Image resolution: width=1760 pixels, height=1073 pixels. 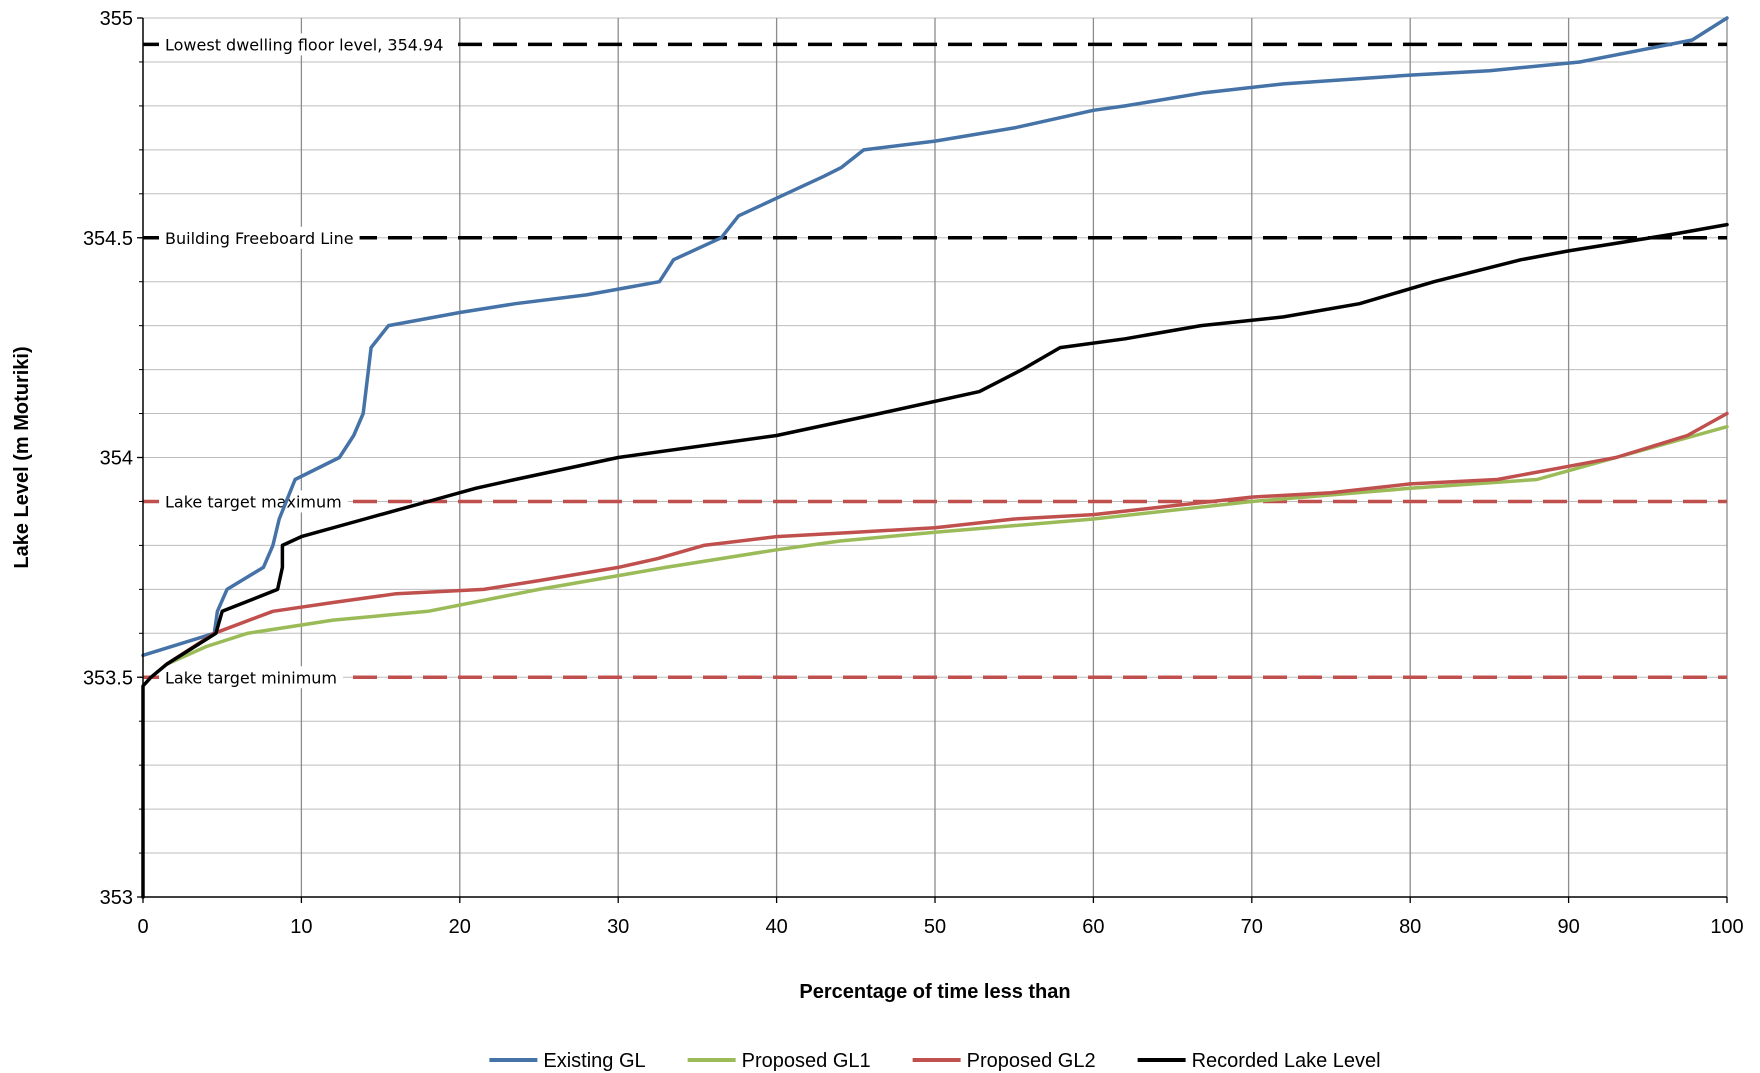 I want to click on x-tick-label: 0, so click(x=142, y=927).